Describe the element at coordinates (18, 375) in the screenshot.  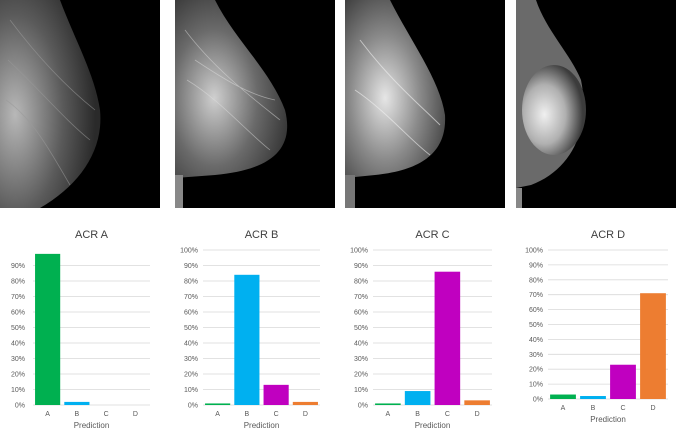
I see `acr-a-ytick-label: 20%` at that location.